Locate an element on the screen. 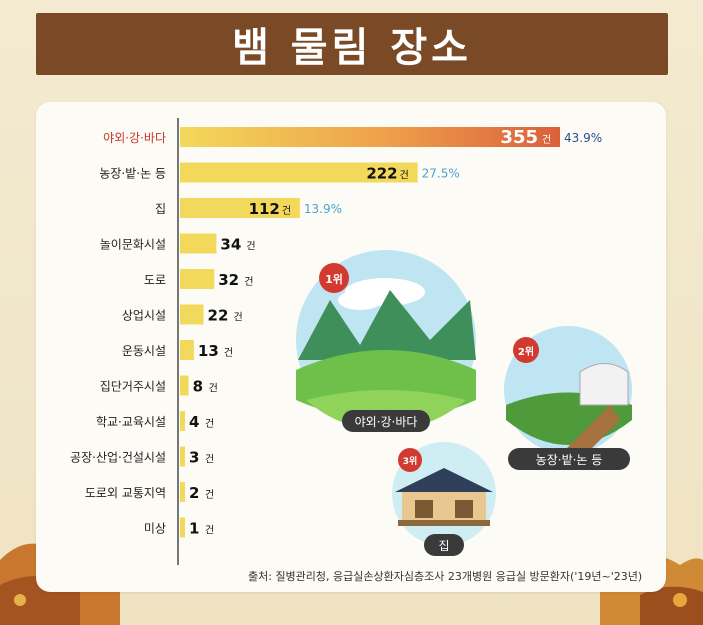 This screenshot has height=625, width=703. page-title: 뱀 물림 장소 is located at coordinates (352, 48).